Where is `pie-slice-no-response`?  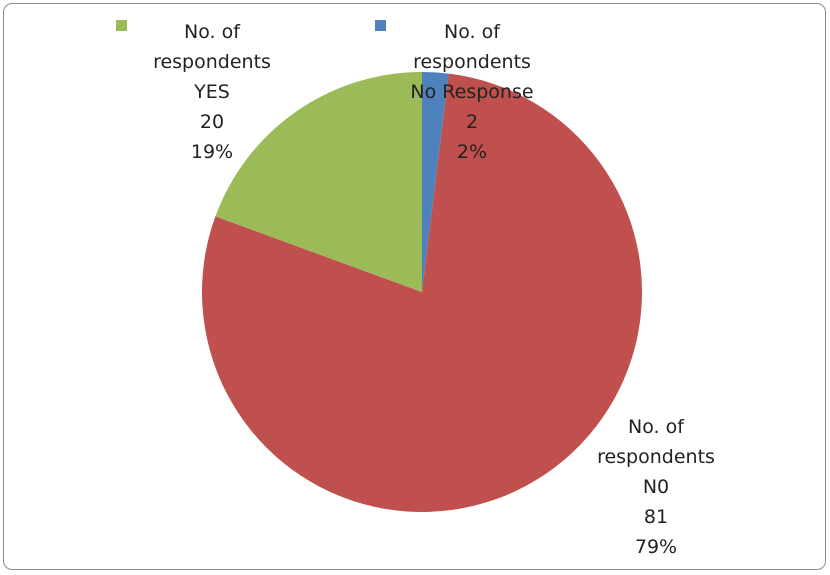 pie-slice-no-response is located at coordinates (435, 182).